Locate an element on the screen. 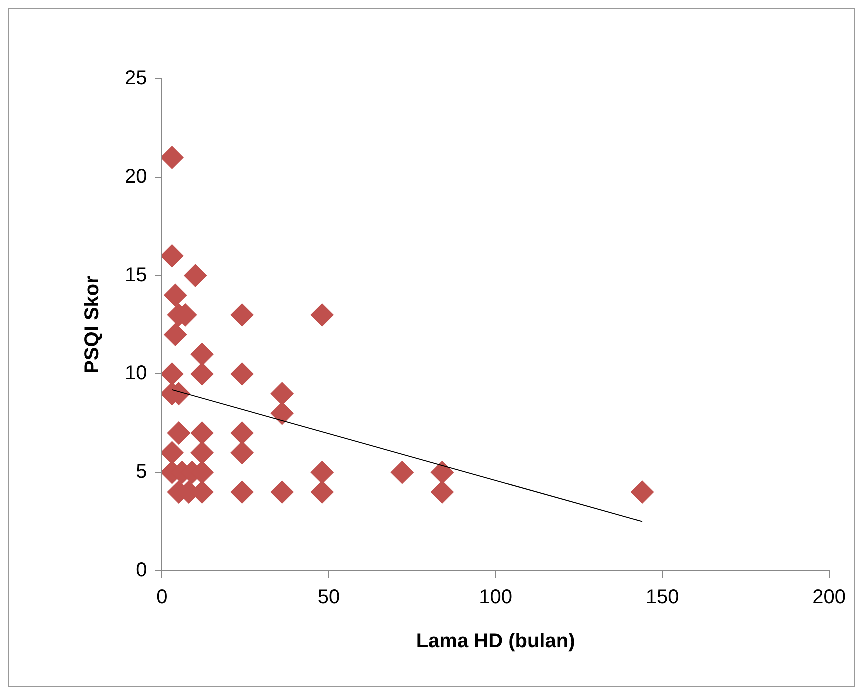 The image size is (862, 693). y-tick-label: 0 is located at coordinates (142, 571).